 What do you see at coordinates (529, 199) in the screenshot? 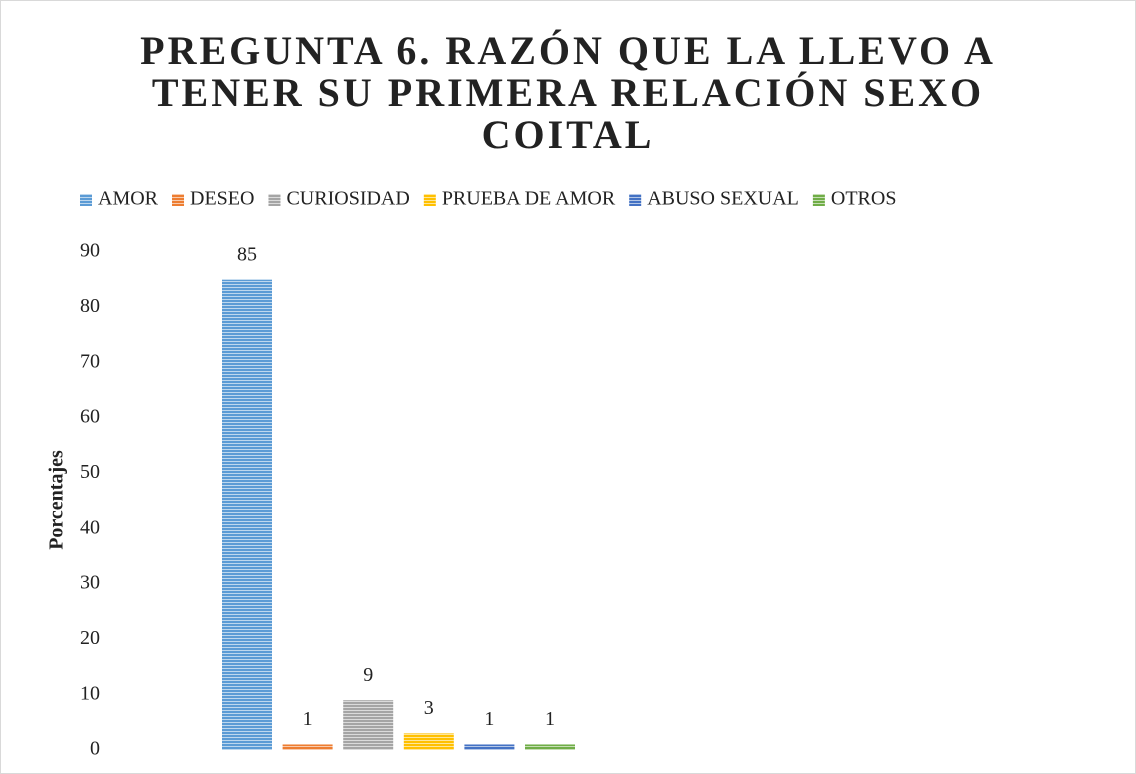
I see `legend-label: PRUEBA DE AMOR` at bounding box center [529, 199].